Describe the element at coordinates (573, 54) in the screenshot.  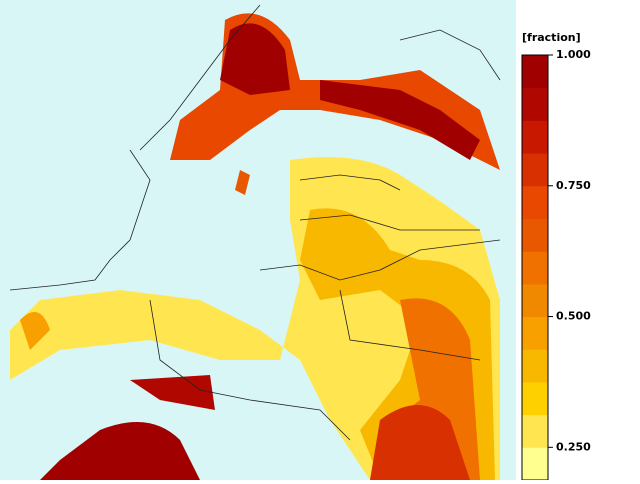
I see `colorbar-tick-label: 1.000` at that location.